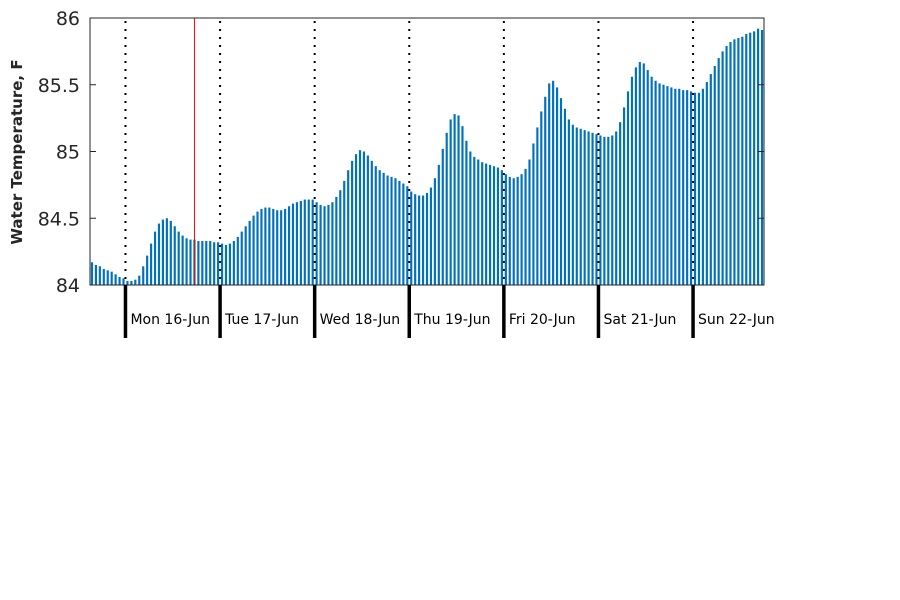  What do you see at coordinates (17, 151) in the screenshot?
I see `y-axis-label: Water Temperature, F` at bounding box center [17, 151].